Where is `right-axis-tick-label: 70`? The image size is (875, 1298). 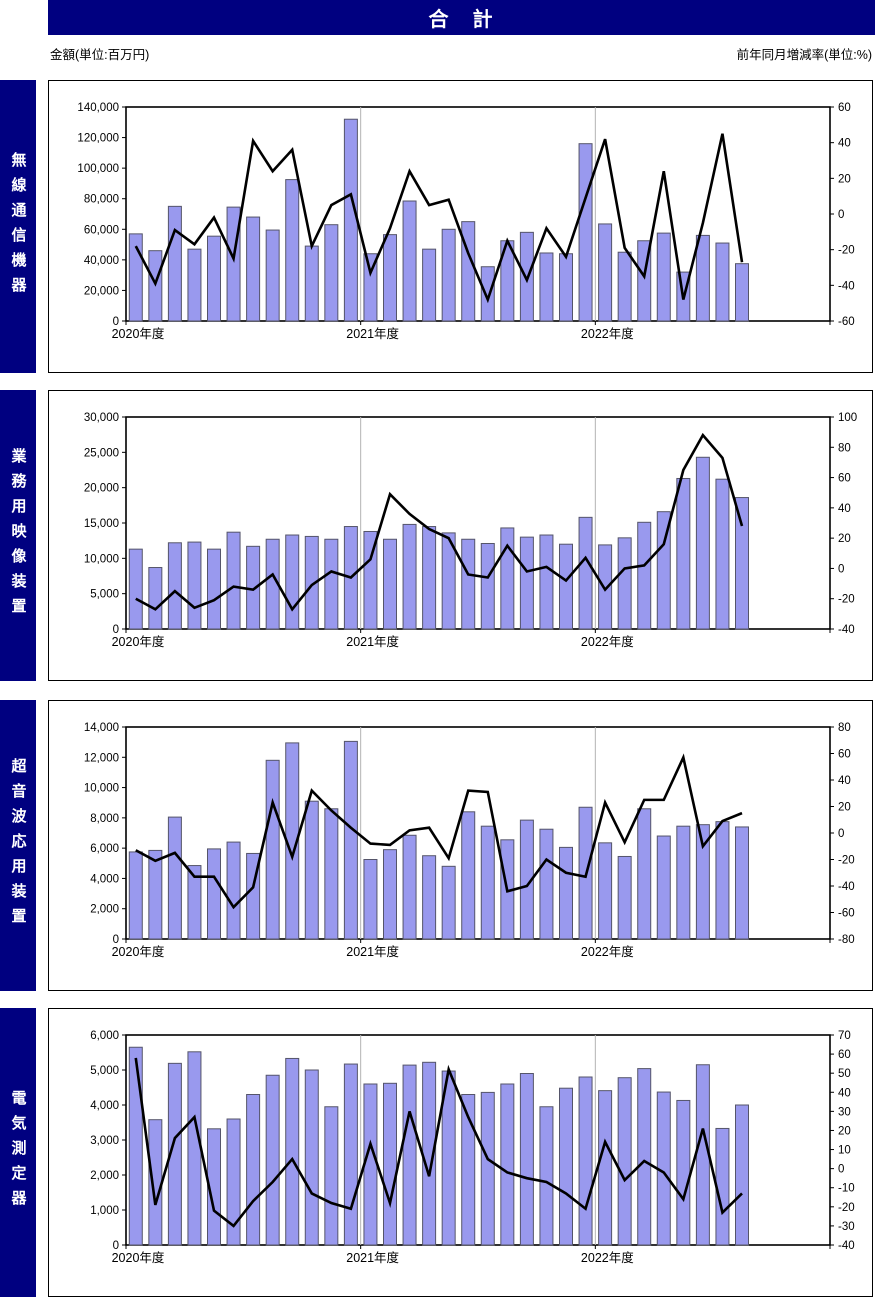 right-axis-tick-label: 70 is located at coordinates (844, 1036).